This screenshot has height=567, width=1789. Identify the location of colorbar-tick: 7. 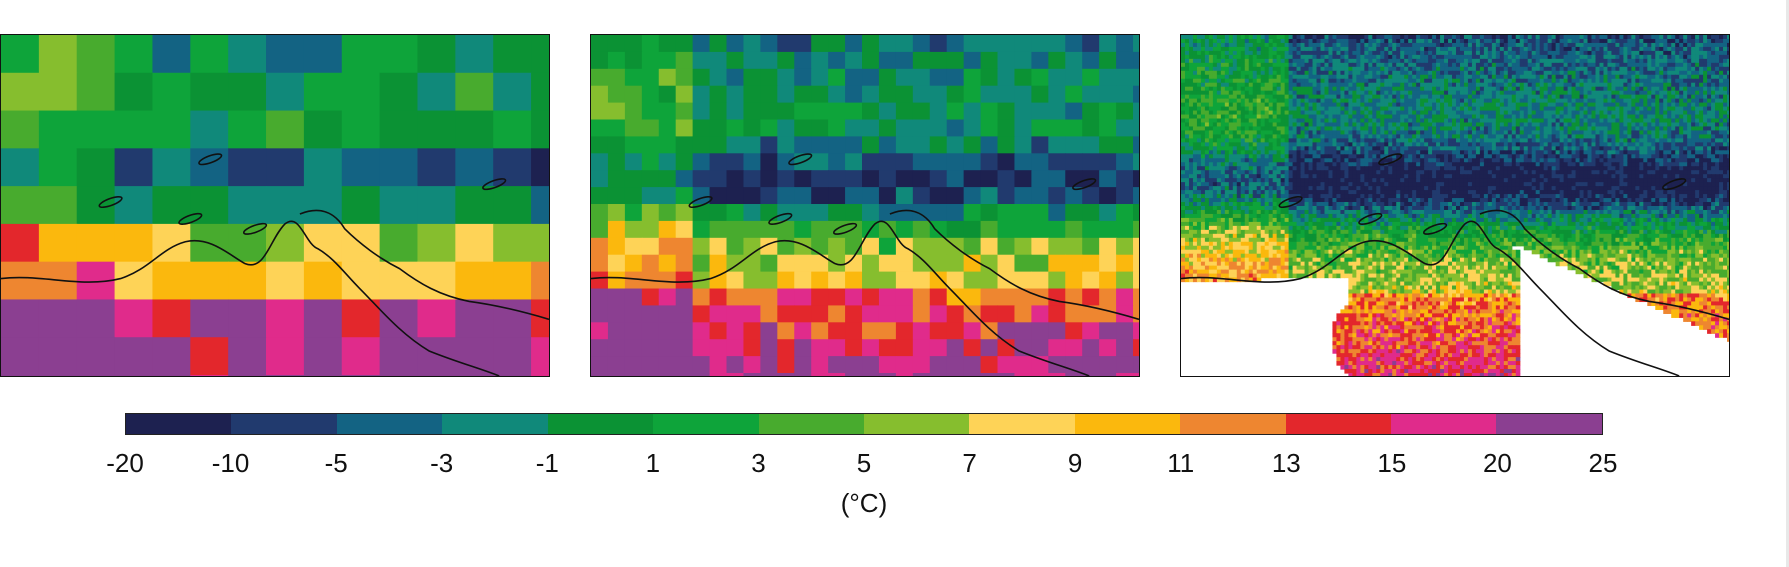
(969, 463).